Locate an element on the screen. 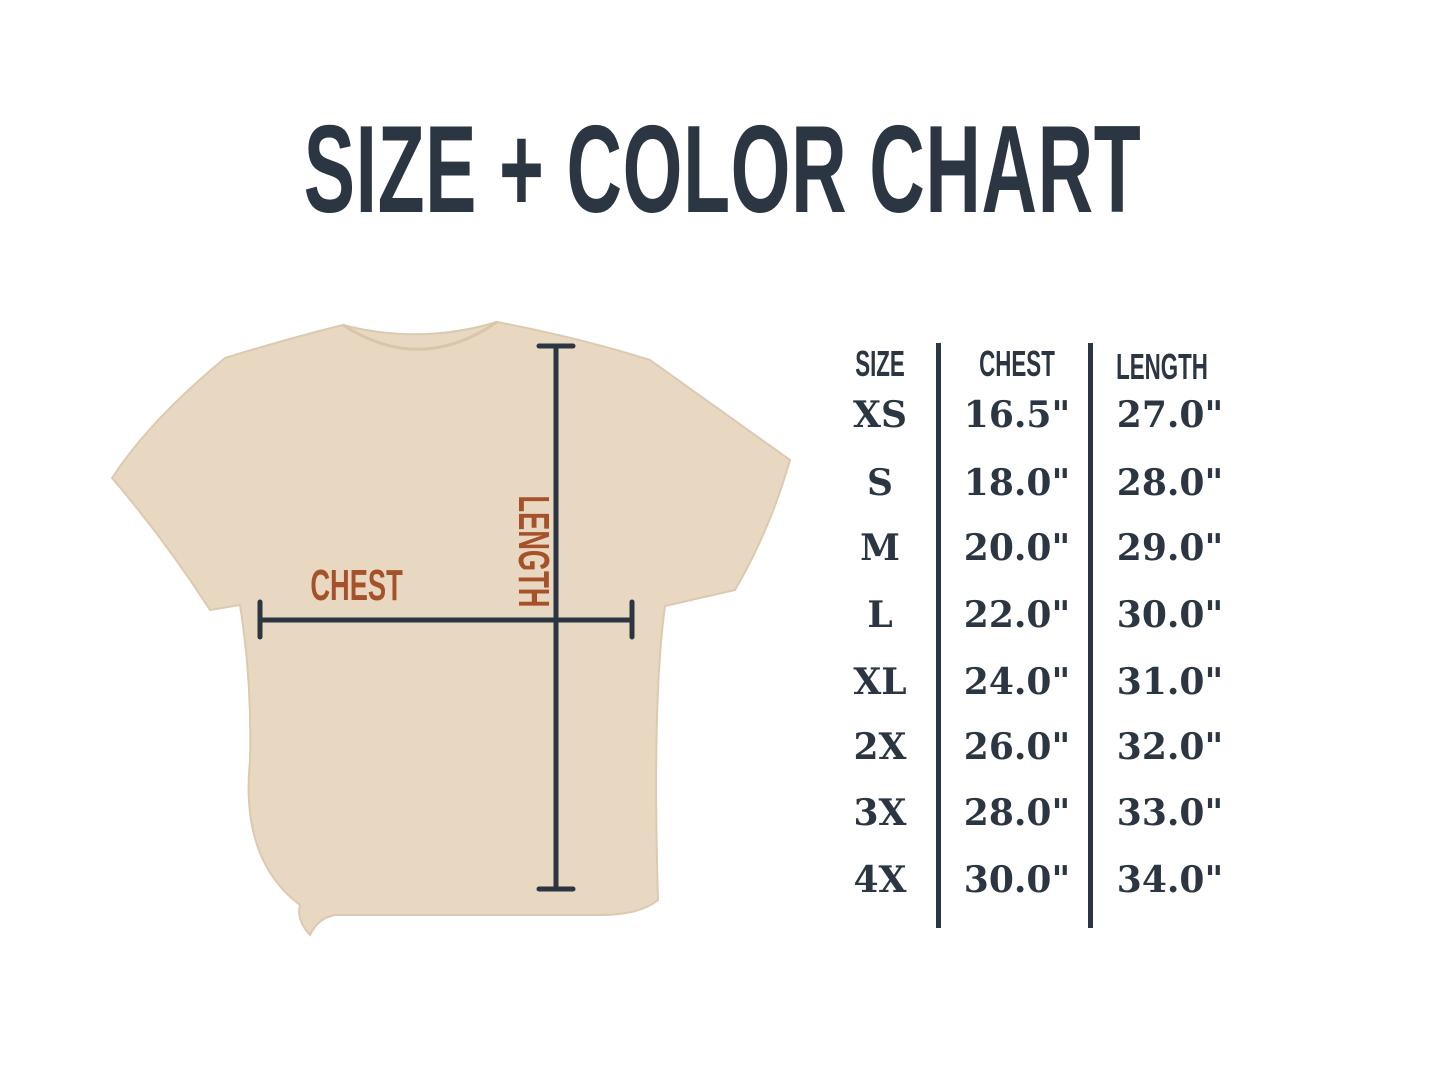 This screenshot has width=1445, height=1084. header-size: SIZE is located at coordinates (880, 364).